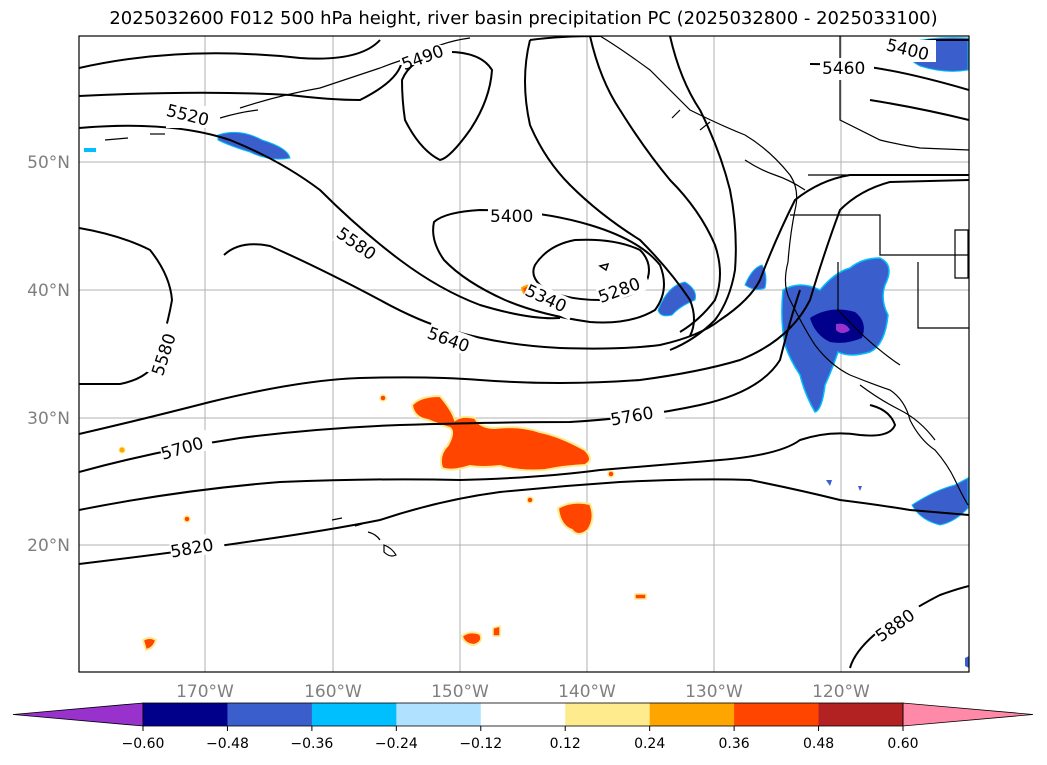  What do you see at coordinates (48, 546) in the screenshot?
I see `lat-label-20n: 20°N` at bounding box center [48, 546].